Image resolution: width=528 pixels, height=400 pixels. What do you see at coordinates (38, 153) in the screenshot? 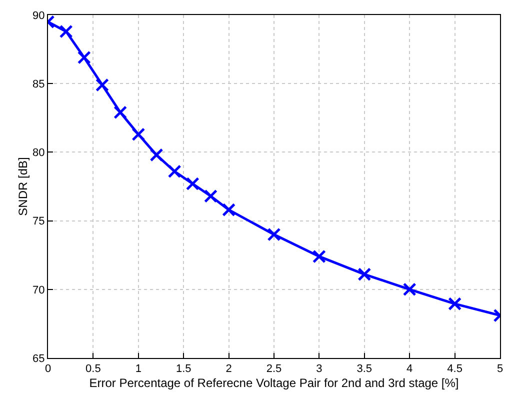
I see `y-tick-label: 80` at bounding box center [38, 153].